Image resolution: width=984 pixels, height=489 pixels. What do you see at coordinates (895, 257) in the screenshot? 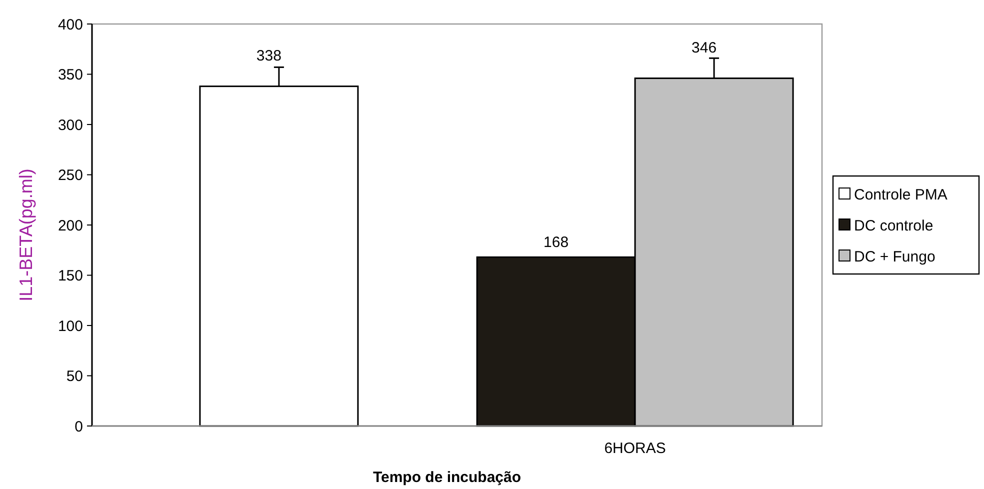
I see `legend-label: DC + Fungo` at bounding box center [895, 257].